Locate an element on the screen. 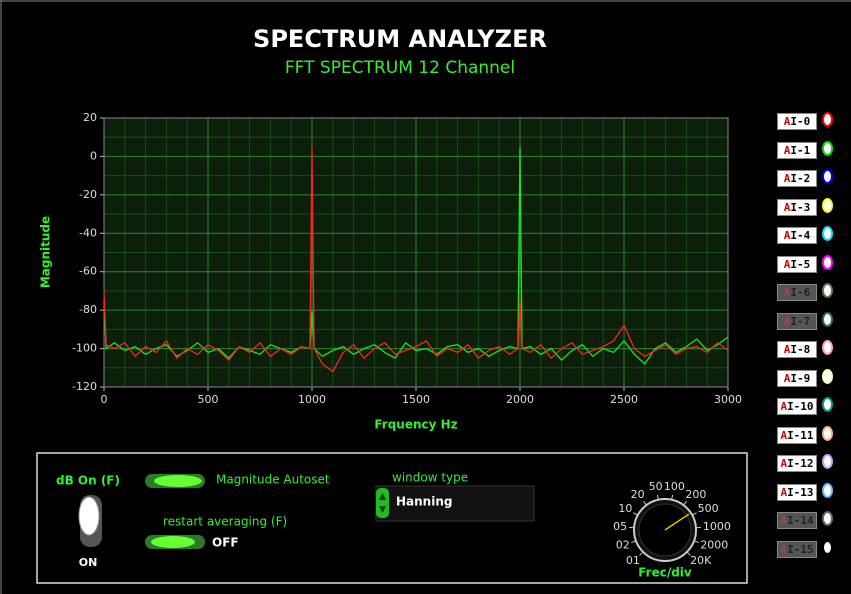 The width and height of the screenshot is (851, 594). knob-scale-label: 20 is located at coordinates (638, 494).